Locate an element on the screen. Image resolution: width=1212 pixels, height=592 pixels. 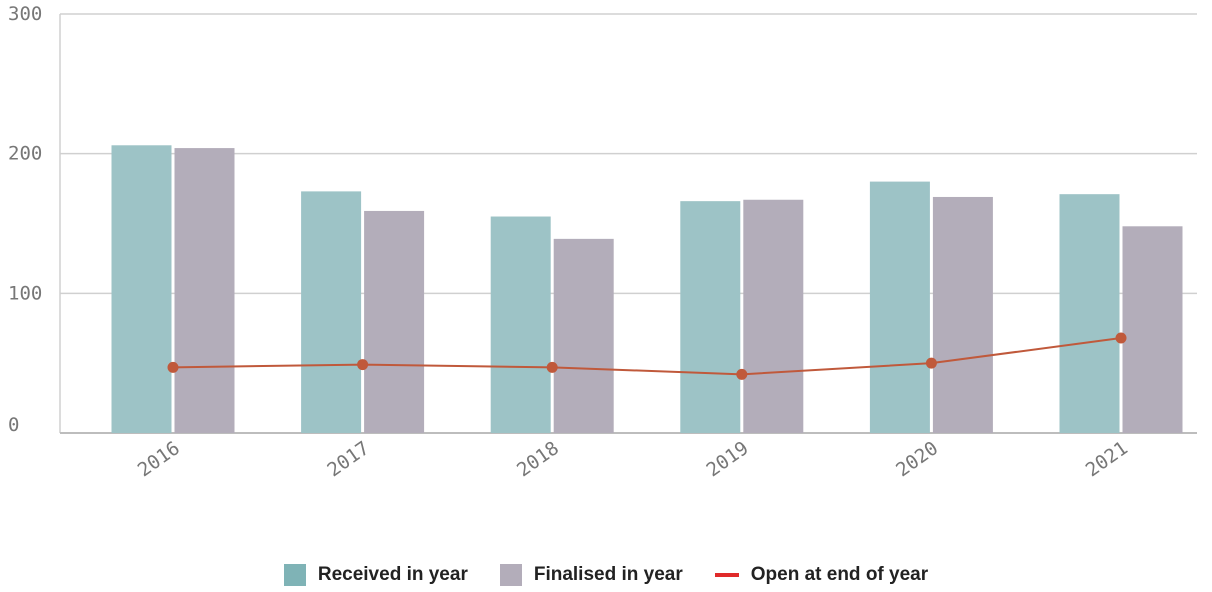
legend-item-finalised: Finalised in year is located at coordinates (591, 575).